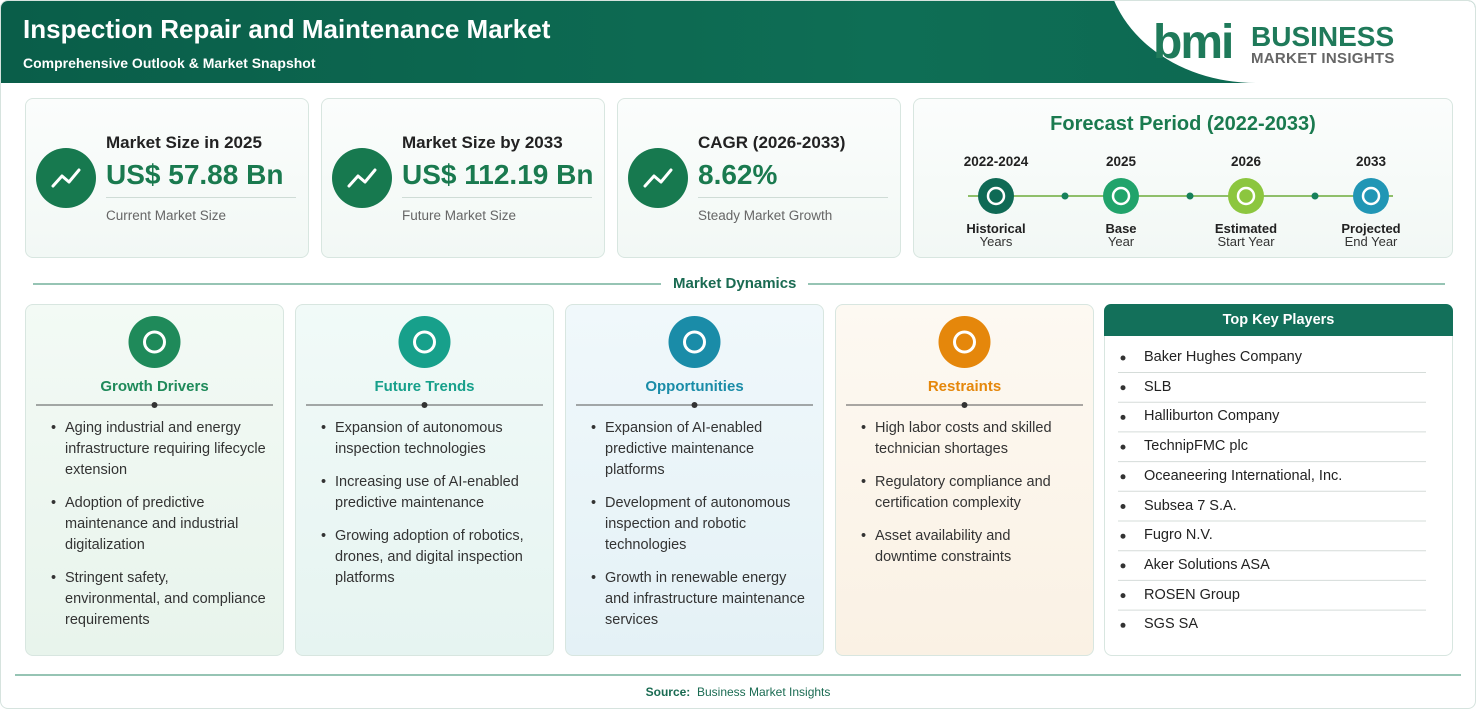 Image resolution: width=1476 pixels, height=709 pixels. I want to click on player-name: SLB, so click(1158, 386).